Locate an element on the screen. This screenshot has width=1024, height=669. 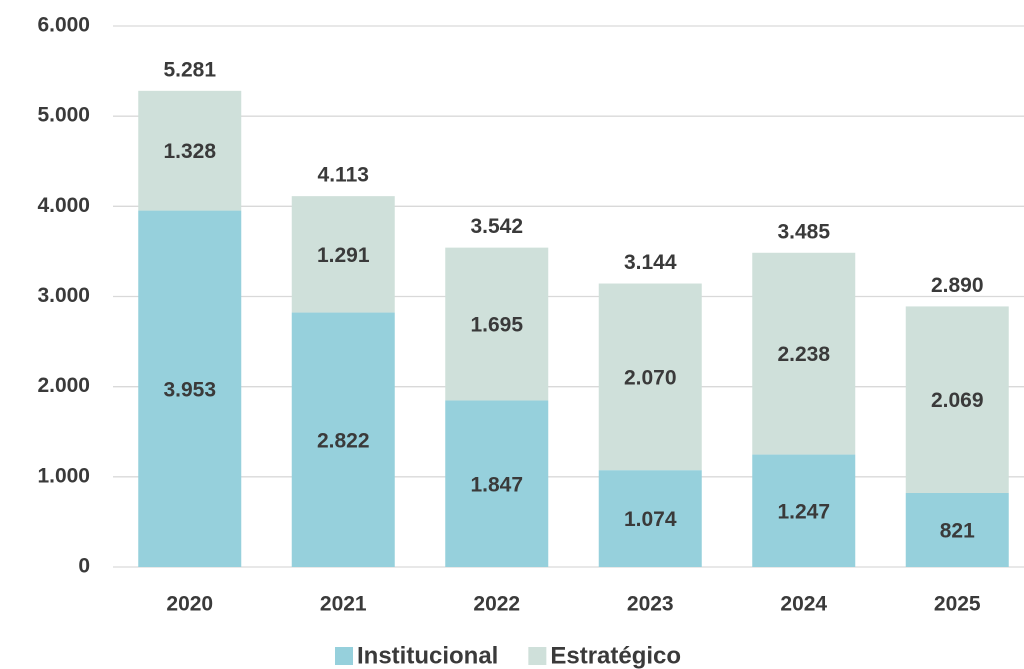
data-label: 1.074 is located at coordinates (650, 519).